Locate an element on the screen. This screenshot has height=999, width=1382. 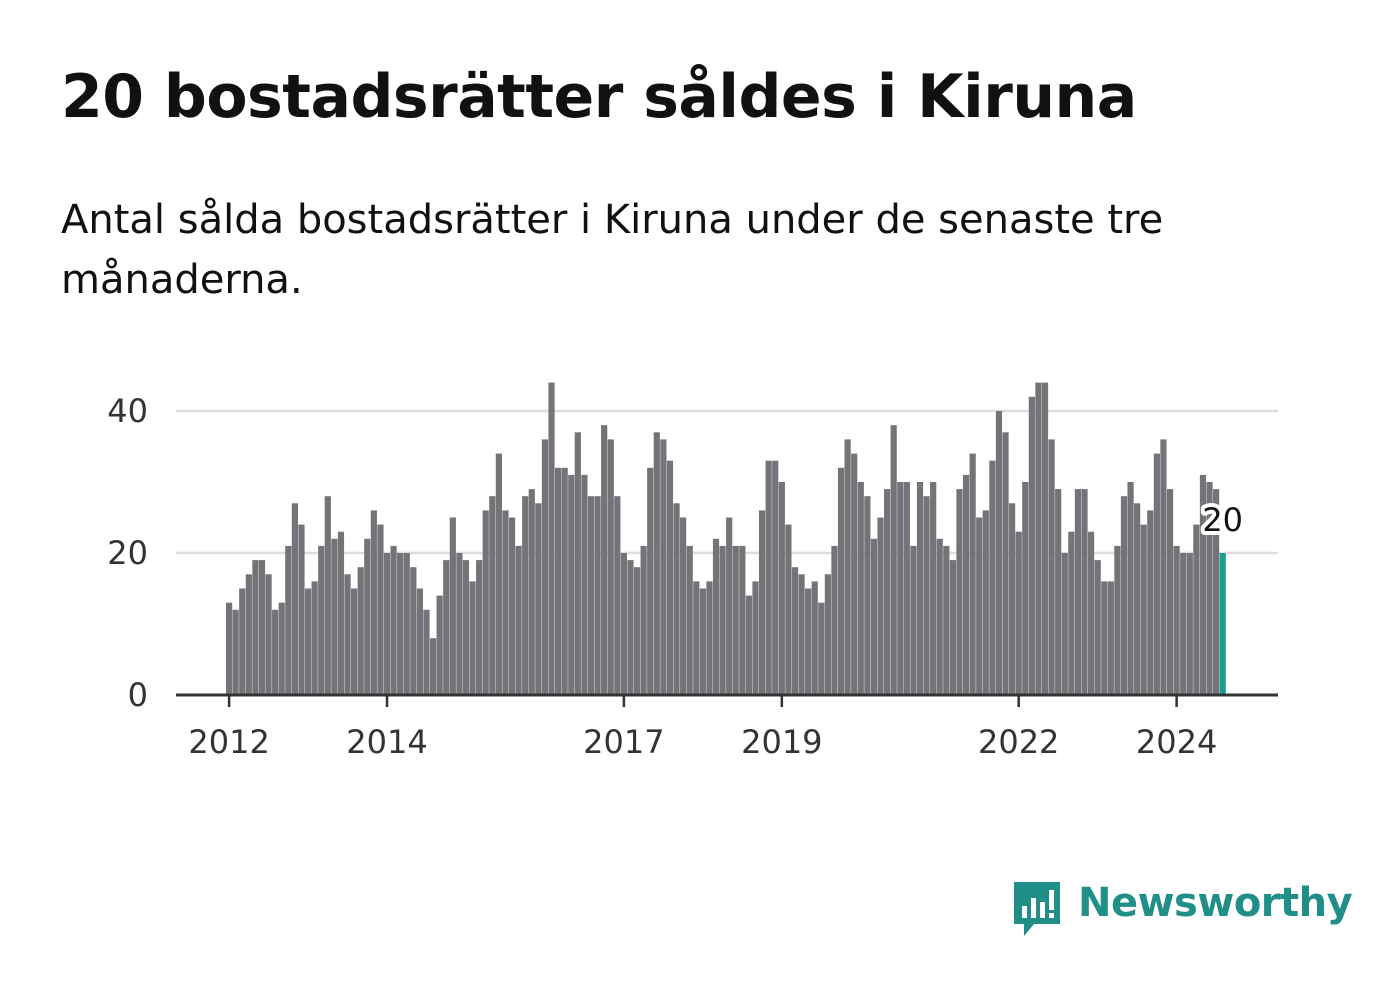
labels: 20 is located at coordinates (1222, 520).